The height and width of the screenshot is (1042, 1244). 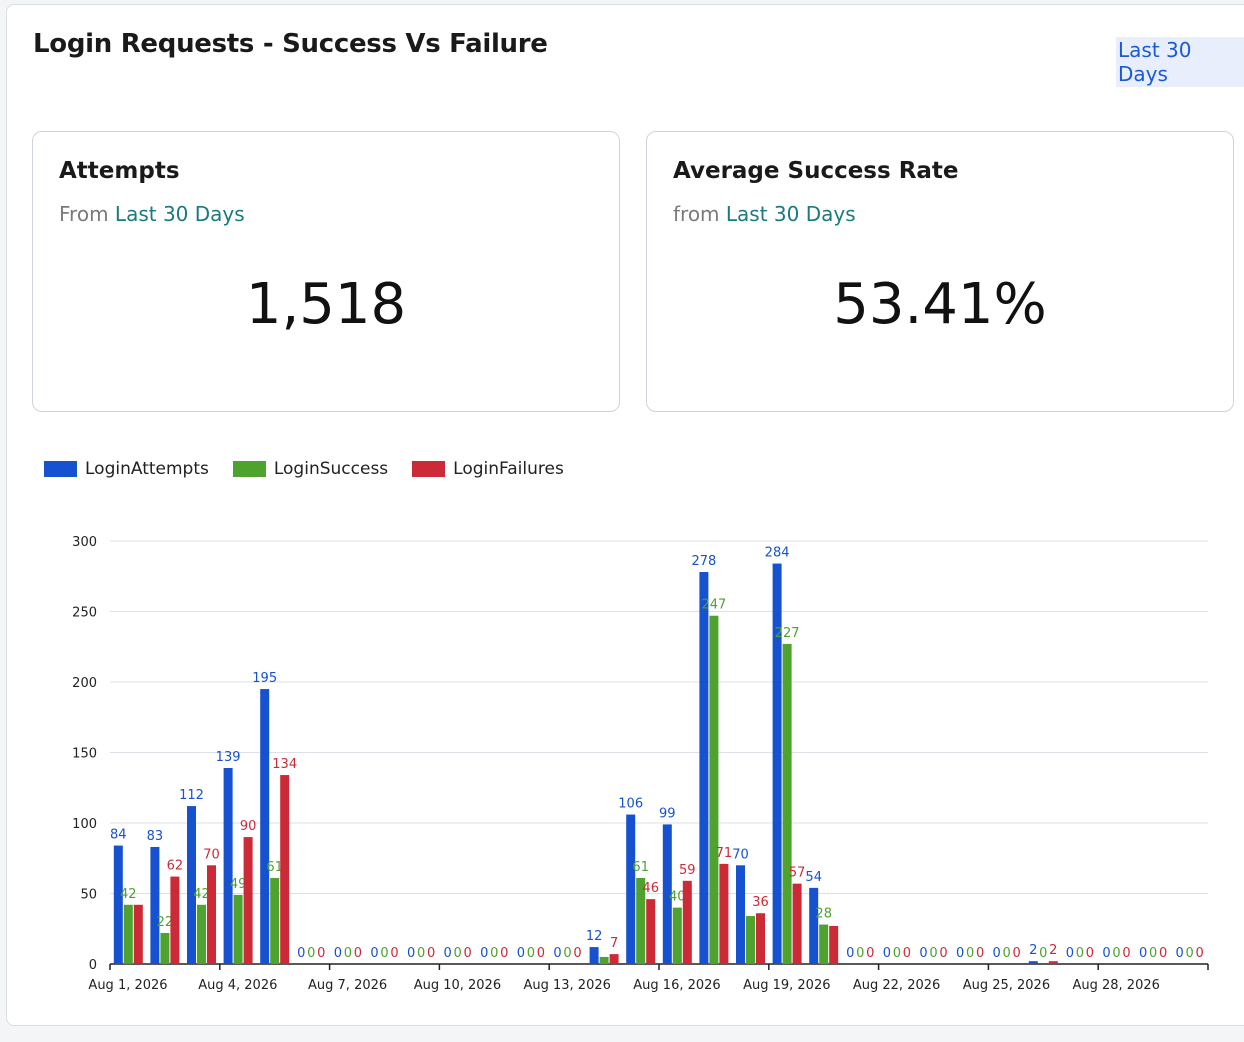 What do you see at coordinates (630, 804) in the screenshot?
I see `data-label: 106` at bounding box center [630, 804].